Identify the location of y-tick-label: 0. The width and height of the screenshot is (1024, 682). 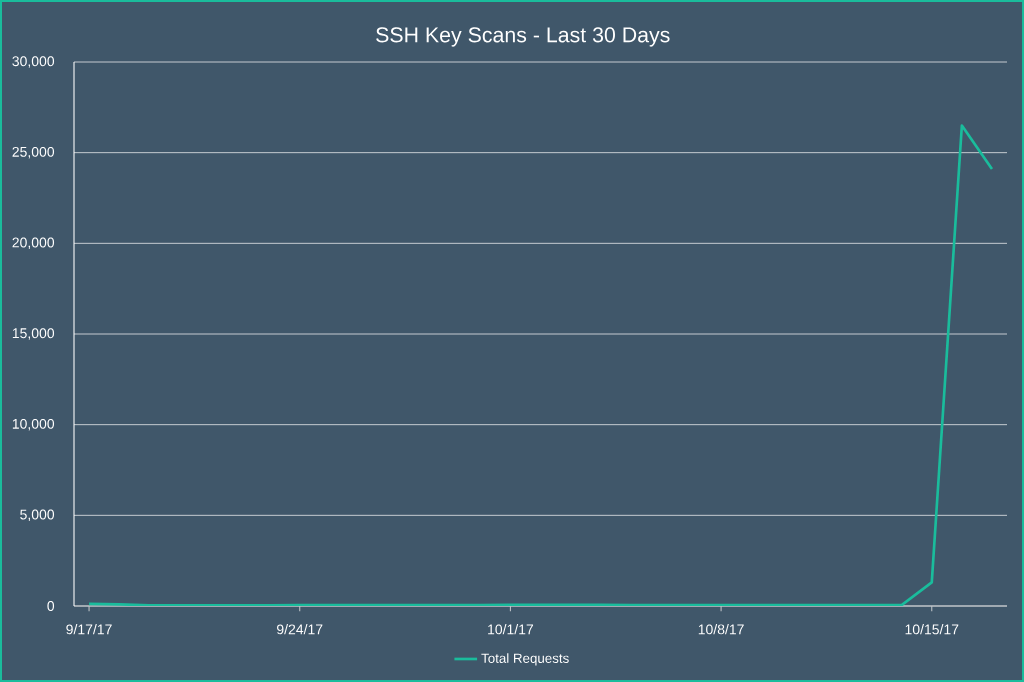
(51, 606).